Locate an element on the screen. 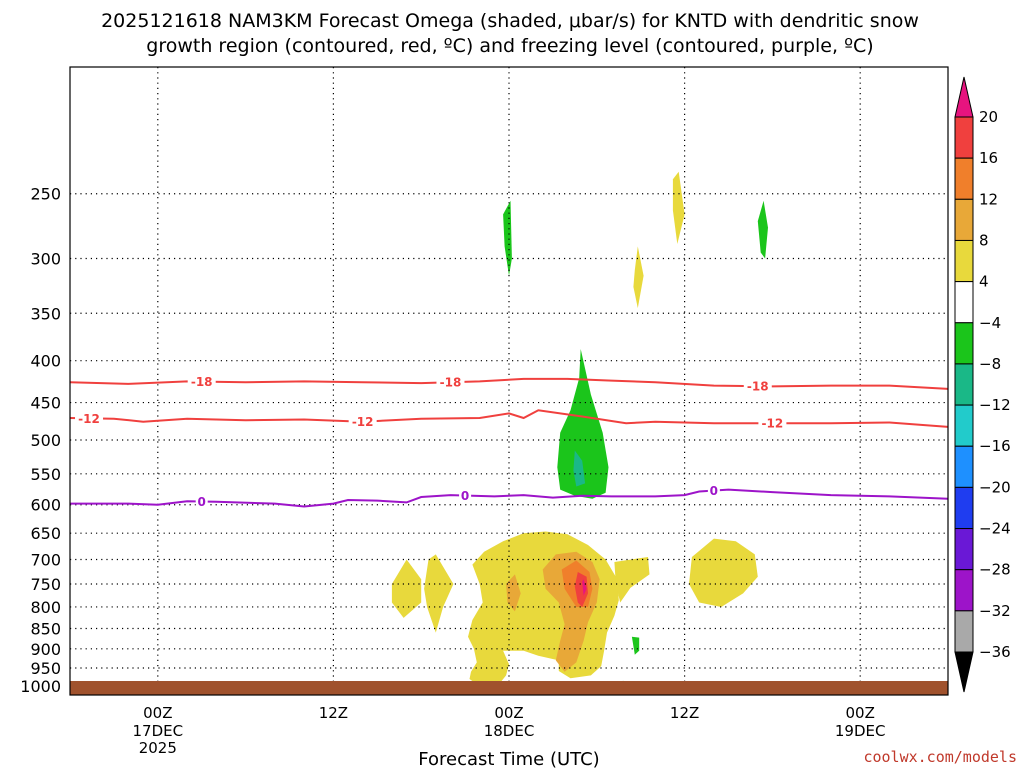  x-tick-2: 00Z is located at coordinates (508, 713).